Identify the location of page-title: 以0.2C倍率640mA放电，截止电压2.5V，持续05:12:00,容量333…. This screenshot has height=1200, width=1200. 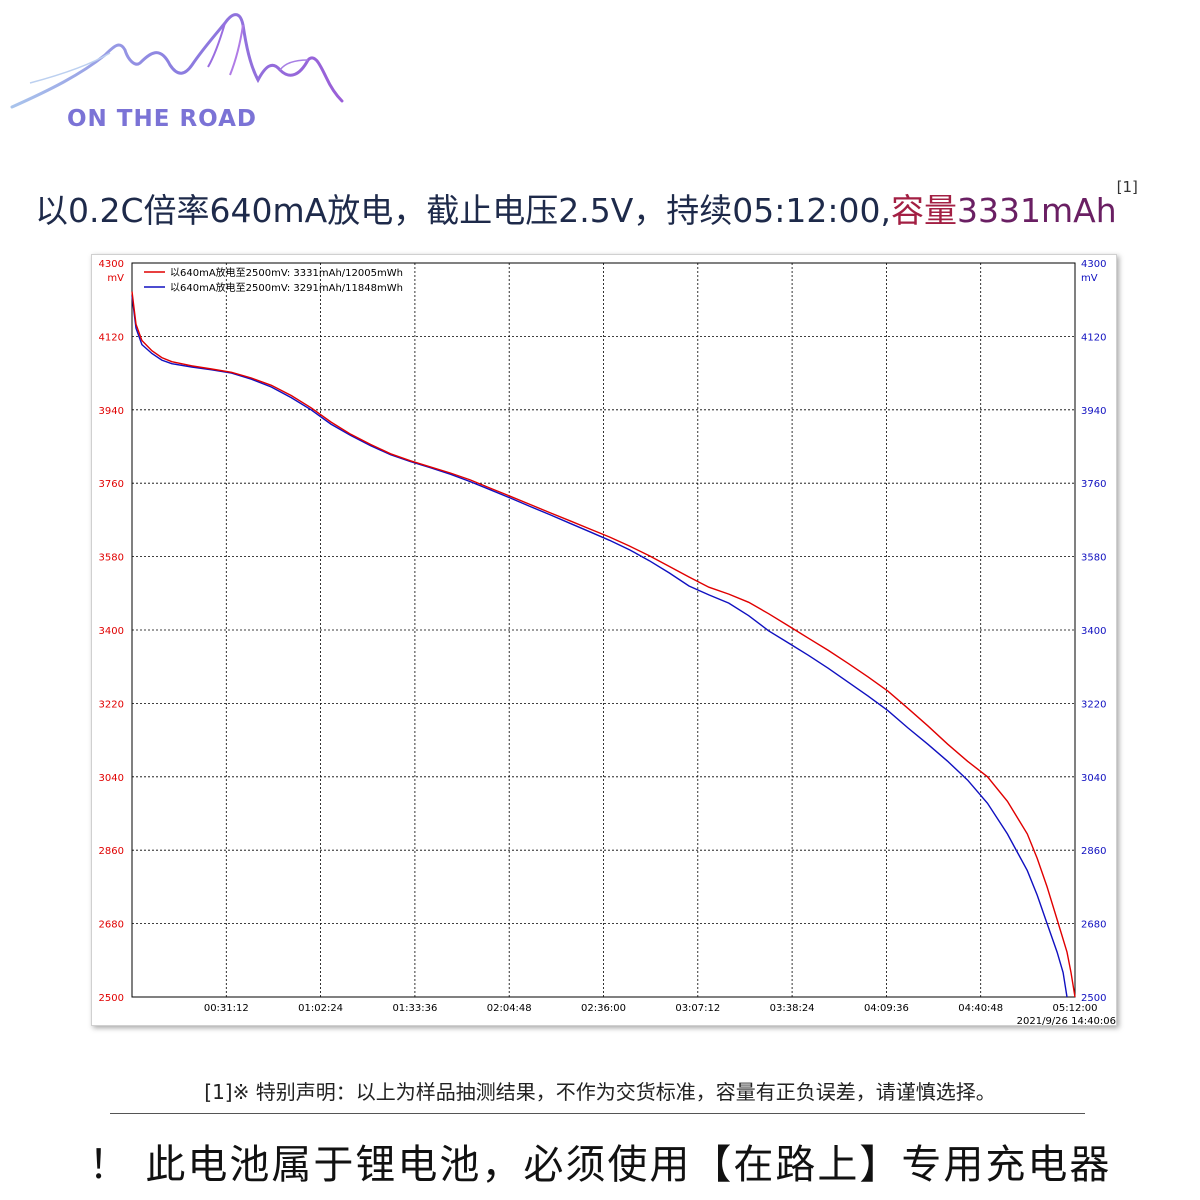
(586, 205).